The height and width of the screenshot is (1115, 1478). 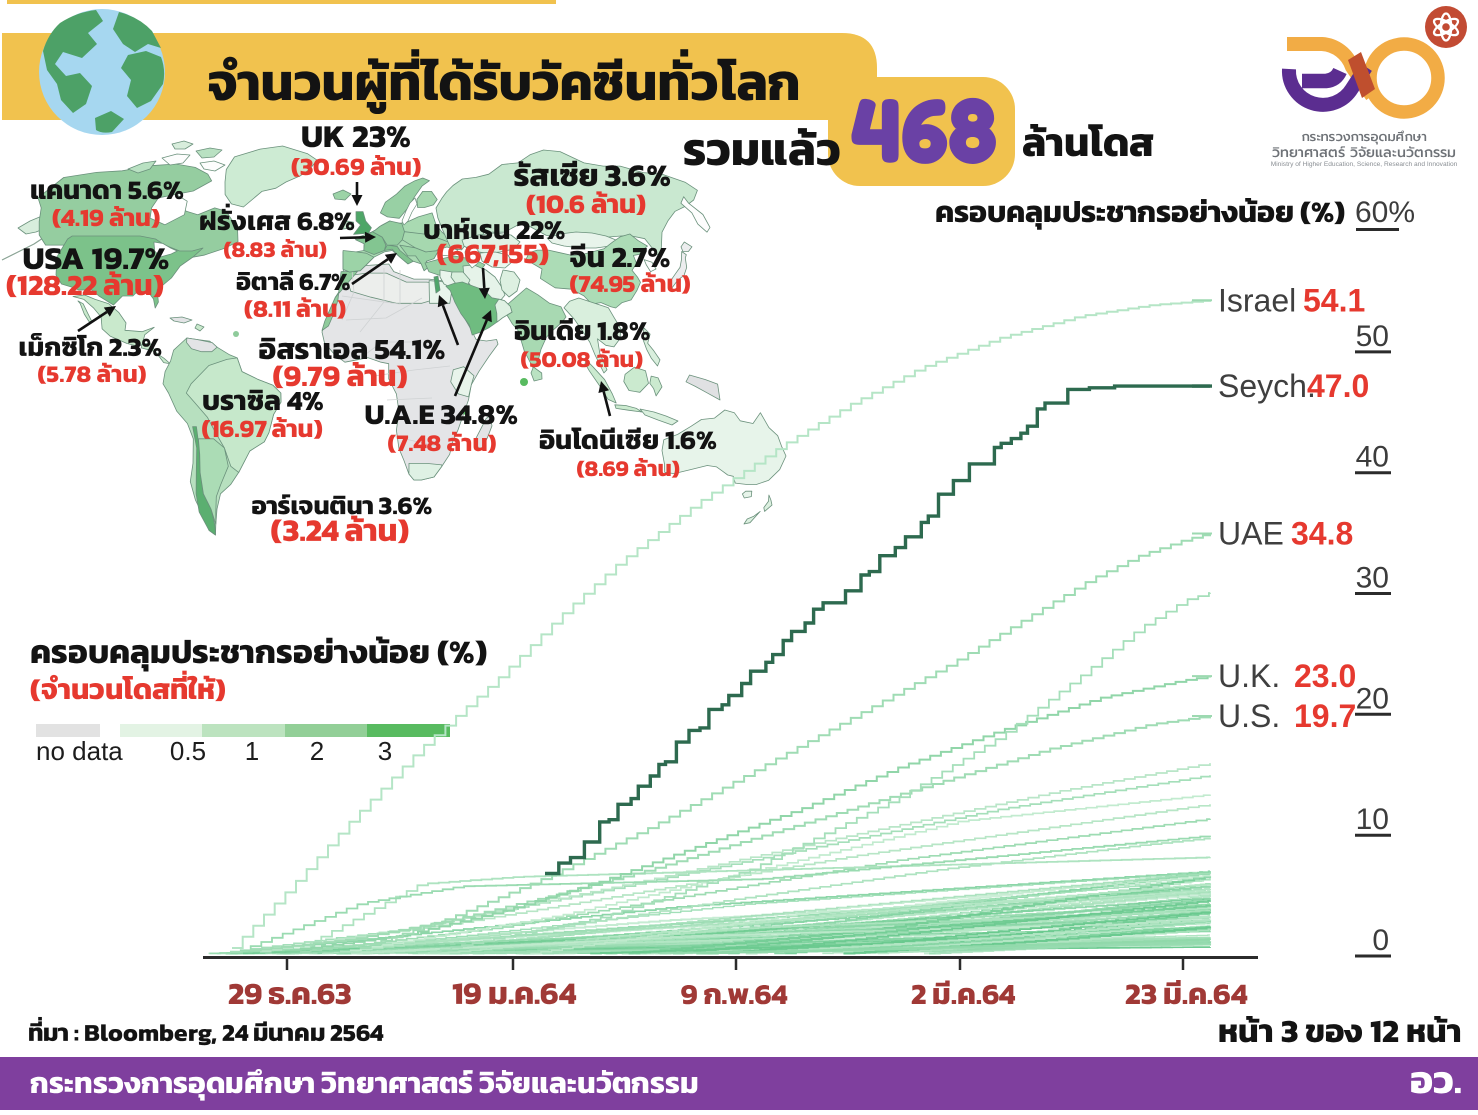 I want to click on svg-text: 30, so click(x=1372, y=578).